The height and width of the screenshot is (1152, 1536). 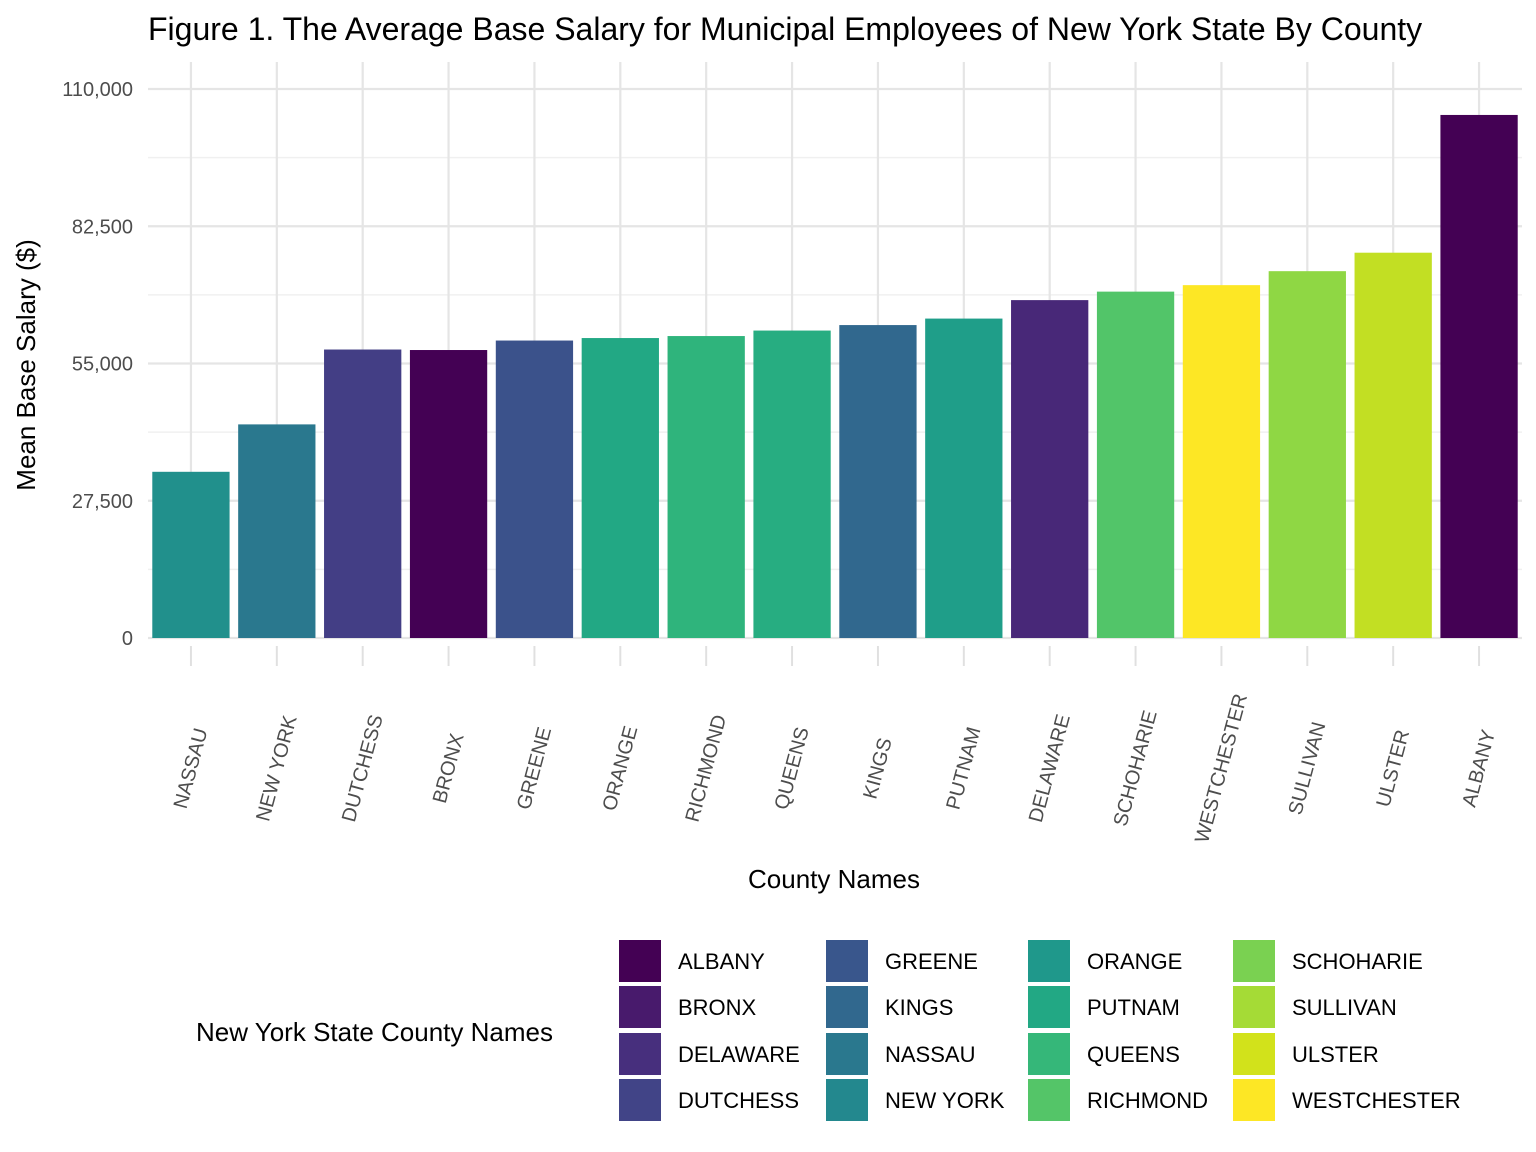 I want to click on legend-label: ULSTER, so click(x=1335, y=1054).